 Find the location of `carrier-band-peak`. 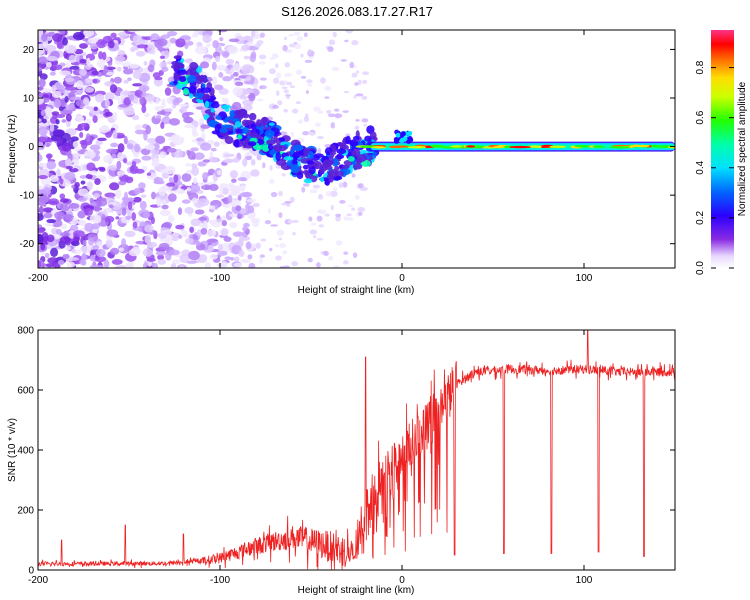

carrier-band-peak is located at coordinates (598, 146).